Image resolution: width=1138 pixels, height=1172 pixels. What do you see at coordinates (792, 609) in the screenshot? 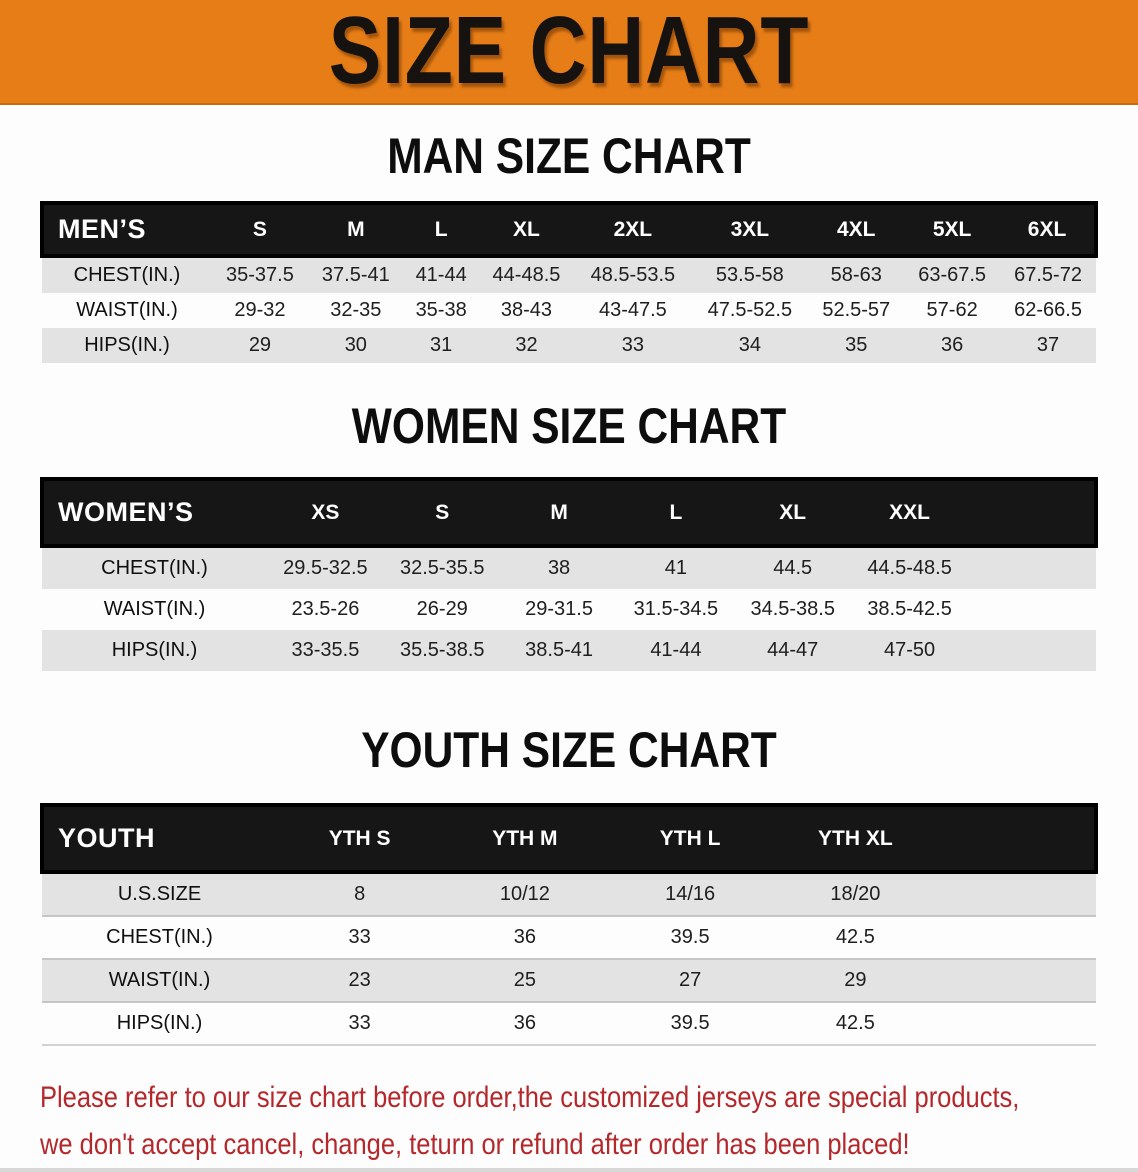
I see `size-value: 34.5-38.5` at bounding box center [792, 609].